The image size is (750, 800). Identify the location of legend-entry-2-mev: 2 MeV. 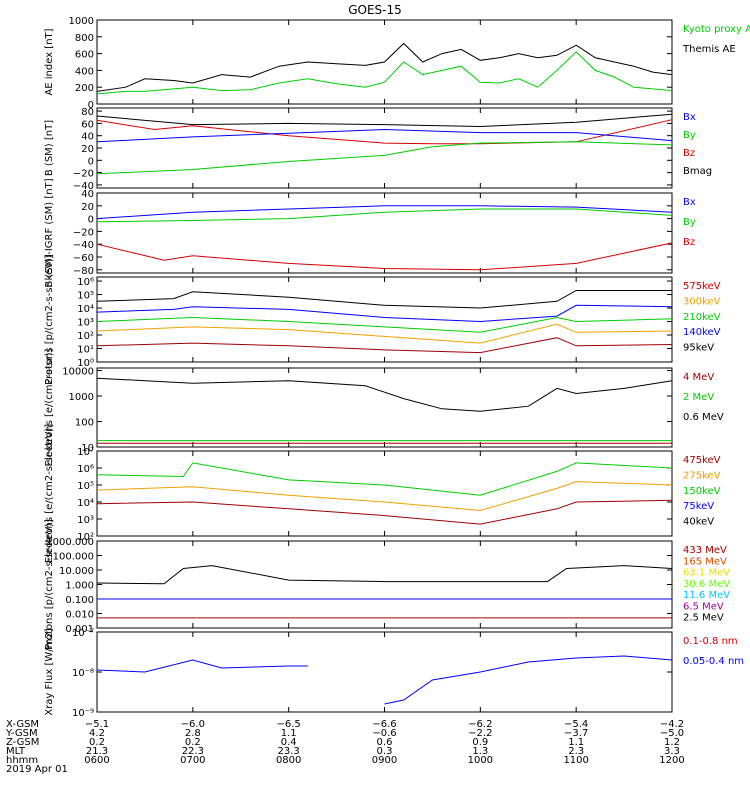
(698, 397).